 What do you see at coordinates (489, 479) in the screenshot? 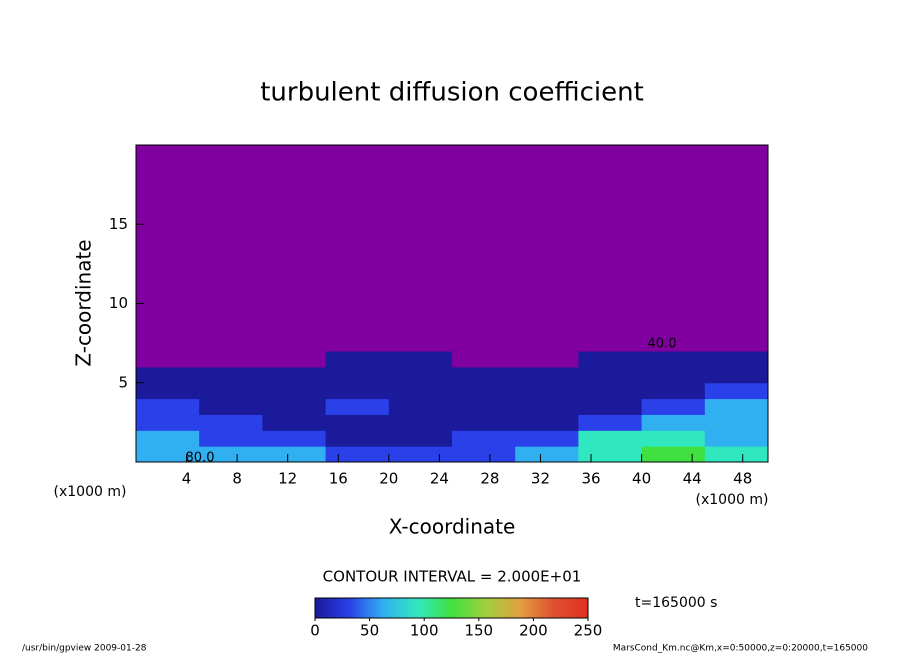
I see `x-tick-label: 28` at bounding box center [489, 479].